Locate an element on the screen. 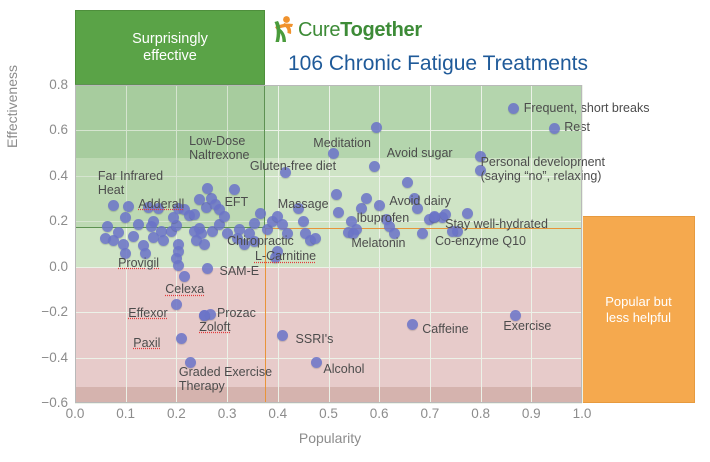 This screenshot has height=462, width=710. point-label: Meditation is located at coordinates (342, 143).